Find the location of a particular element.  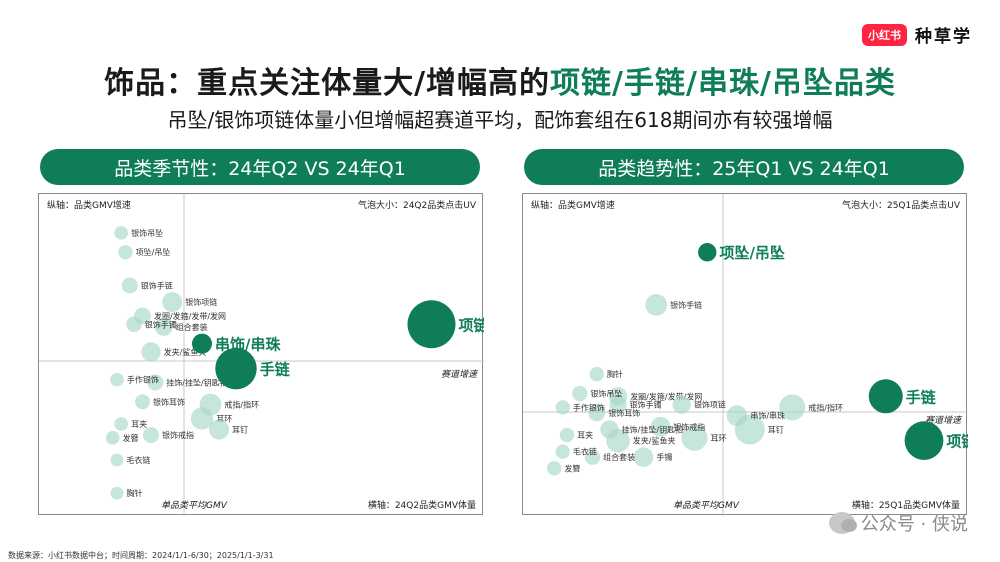

chart0-vline-label: 单品类平均GMV is located at coordinates (194, 505).